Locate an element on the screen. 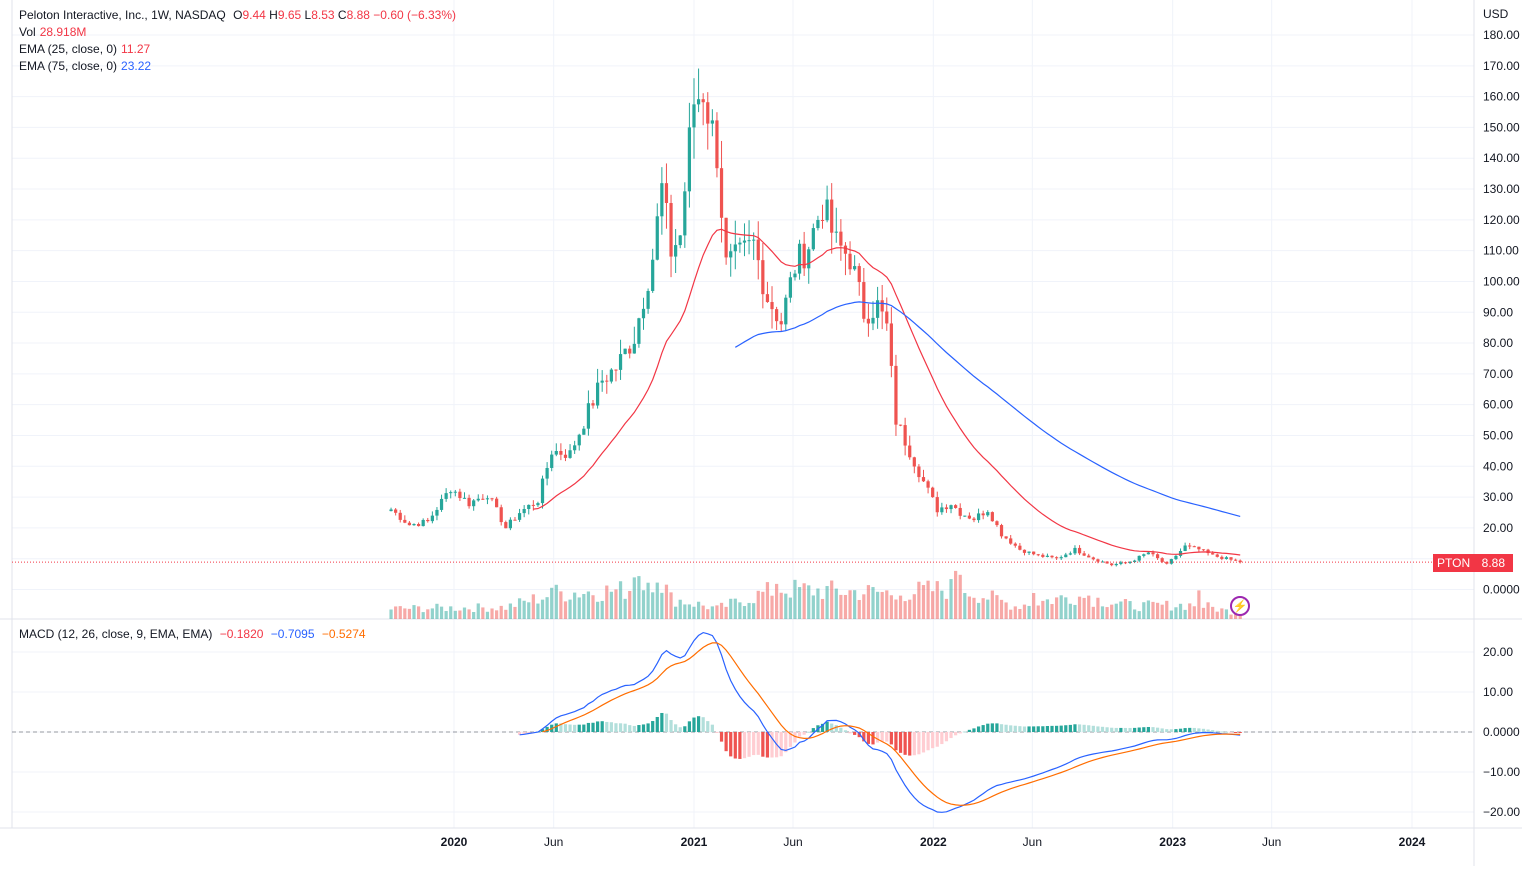 This screenshot has width=1522, height=871. price-tick-label: 120.00 is located at coordinates (1501, 220).